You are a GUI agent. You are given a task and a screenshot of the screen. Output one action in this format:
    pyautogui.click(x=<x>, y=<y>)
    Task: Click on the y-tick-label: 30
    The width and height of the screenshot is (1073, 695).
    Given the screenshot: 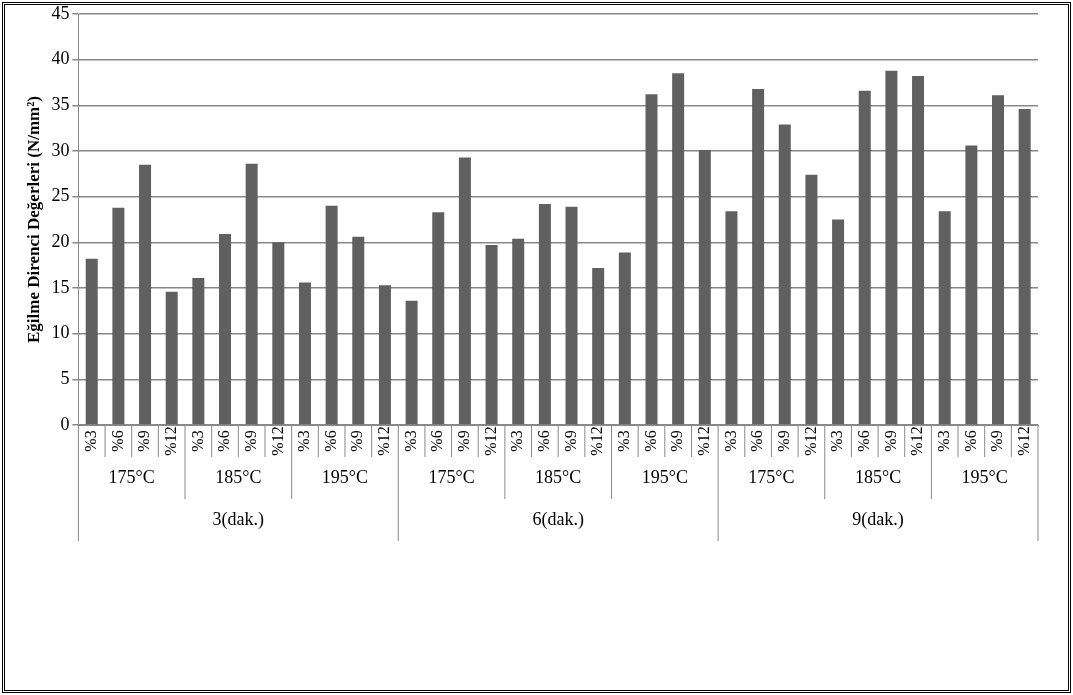 What is the action you would take?
    pyautogui.click(x=60, y=149)
    